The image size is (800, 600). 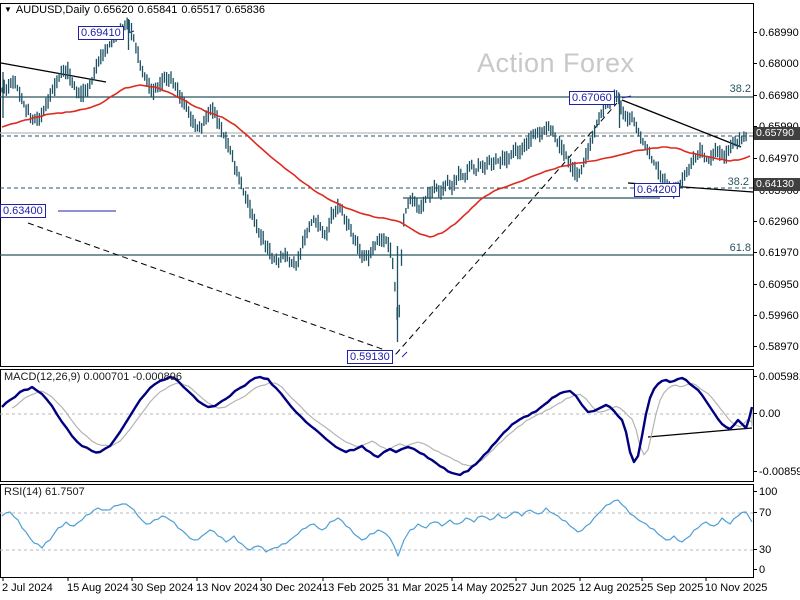 I want to click on rsi-panel-border, so click(x=377, y=531).